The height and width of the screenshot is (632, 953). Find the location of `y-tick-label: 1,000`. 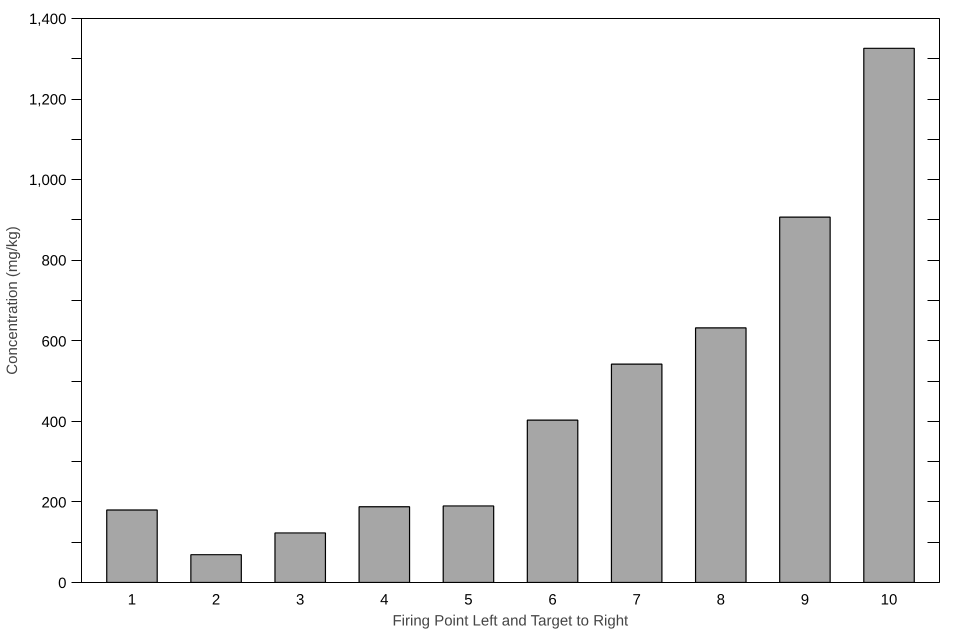

y-tick-label: 1,000 is located at coordinates (47, 181).